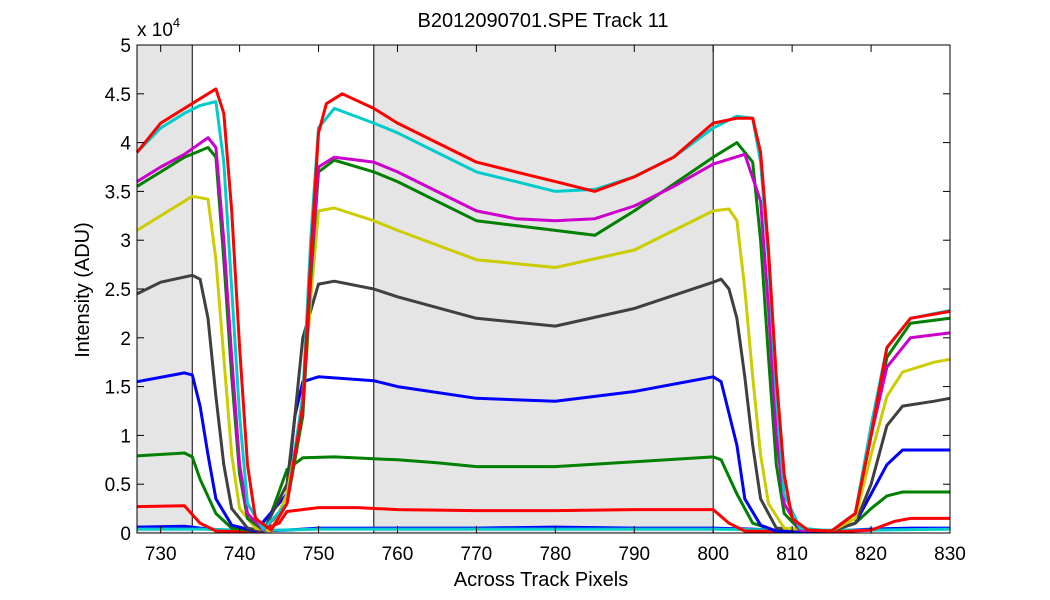 The width and height of the screenshot is (1050, 600). What do you see at coordinates (125, 241) in the screenshot?
I see `y-tick-label: 3` at bounding box center [125, 241].